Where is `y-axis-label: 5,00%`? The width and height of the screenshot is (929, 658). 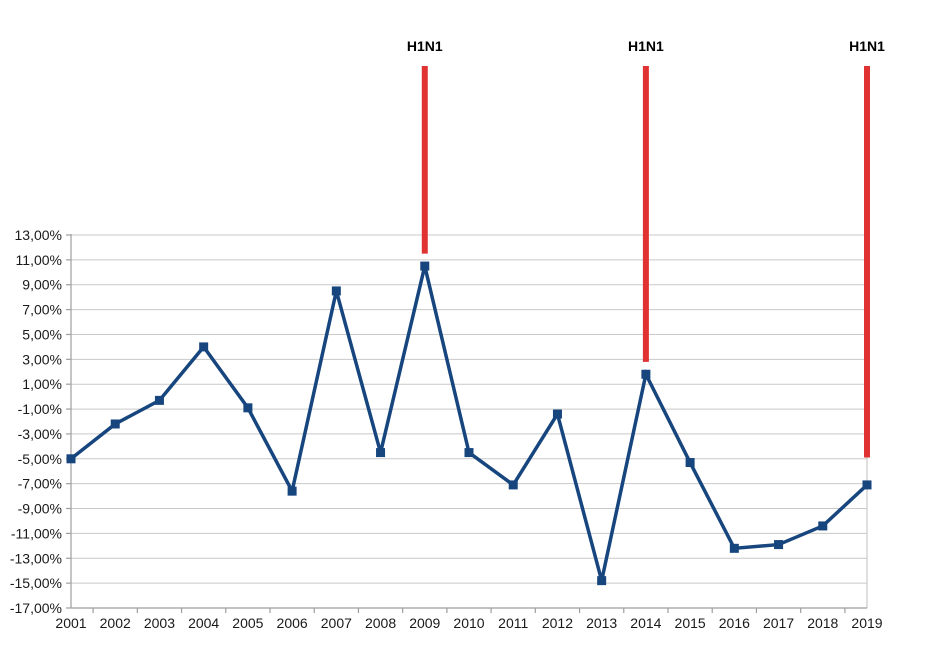 y-axis-label: 5,00% is located at coordinates (42, 334).